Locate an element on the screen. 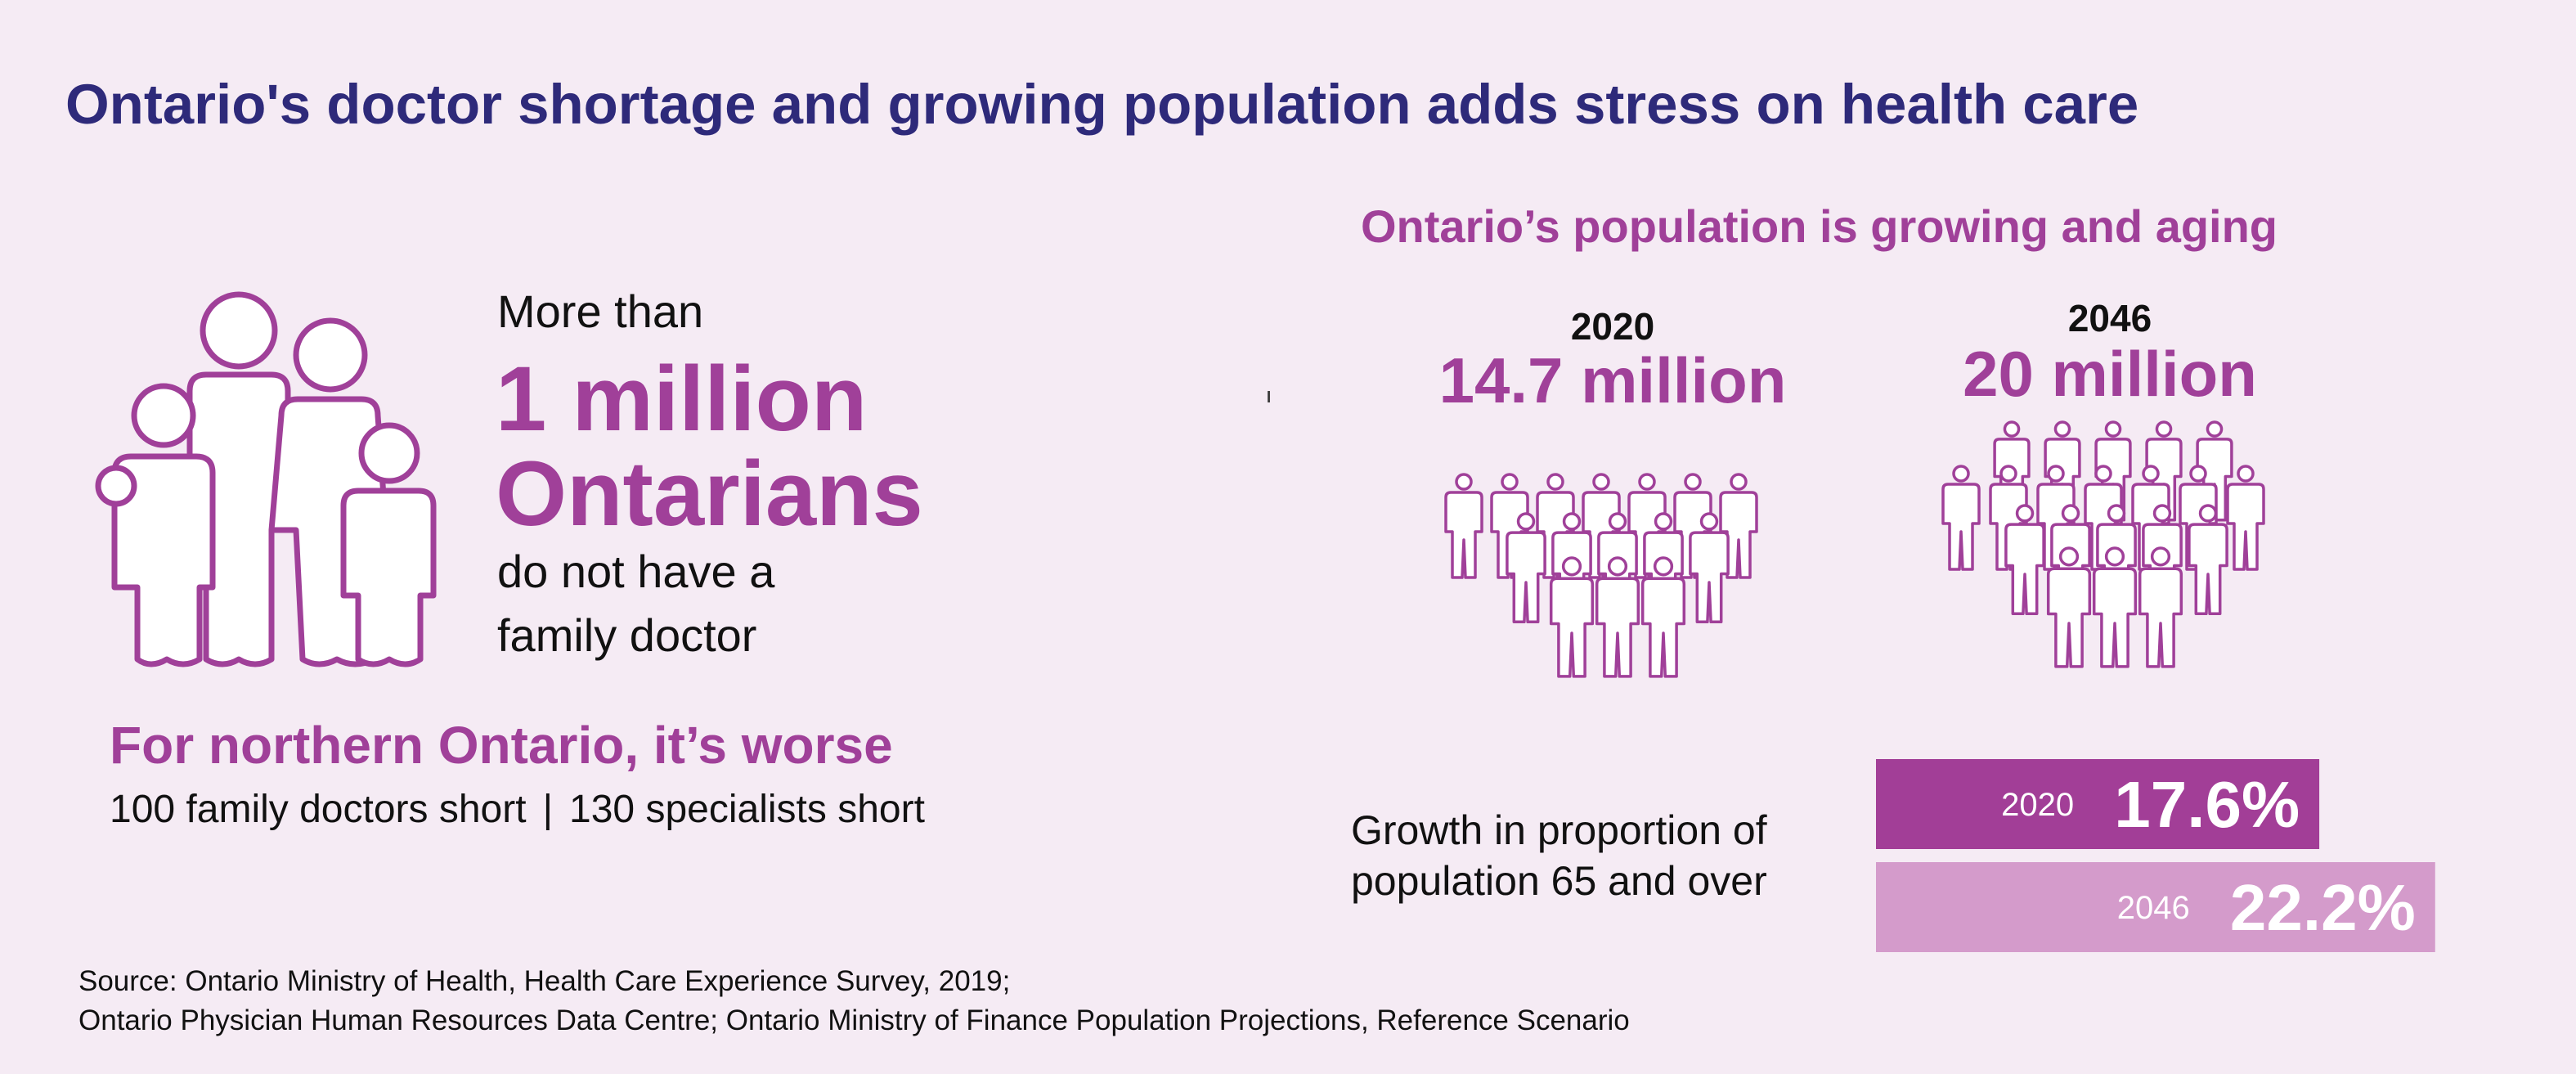 The height and width of the screenshot is (1074, 2576). more-than-label: More than is located at coordinates (600, 311).